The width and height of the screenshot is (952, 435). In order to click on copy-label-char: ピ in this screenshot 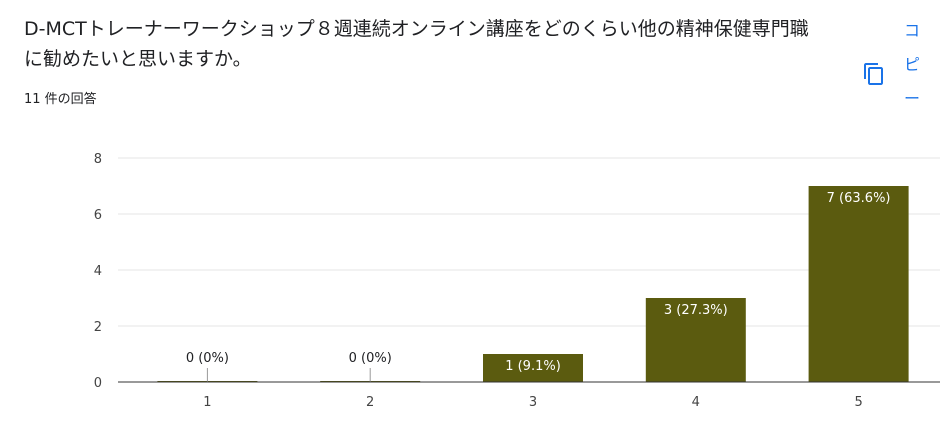, I will do `click(911, 64)`.